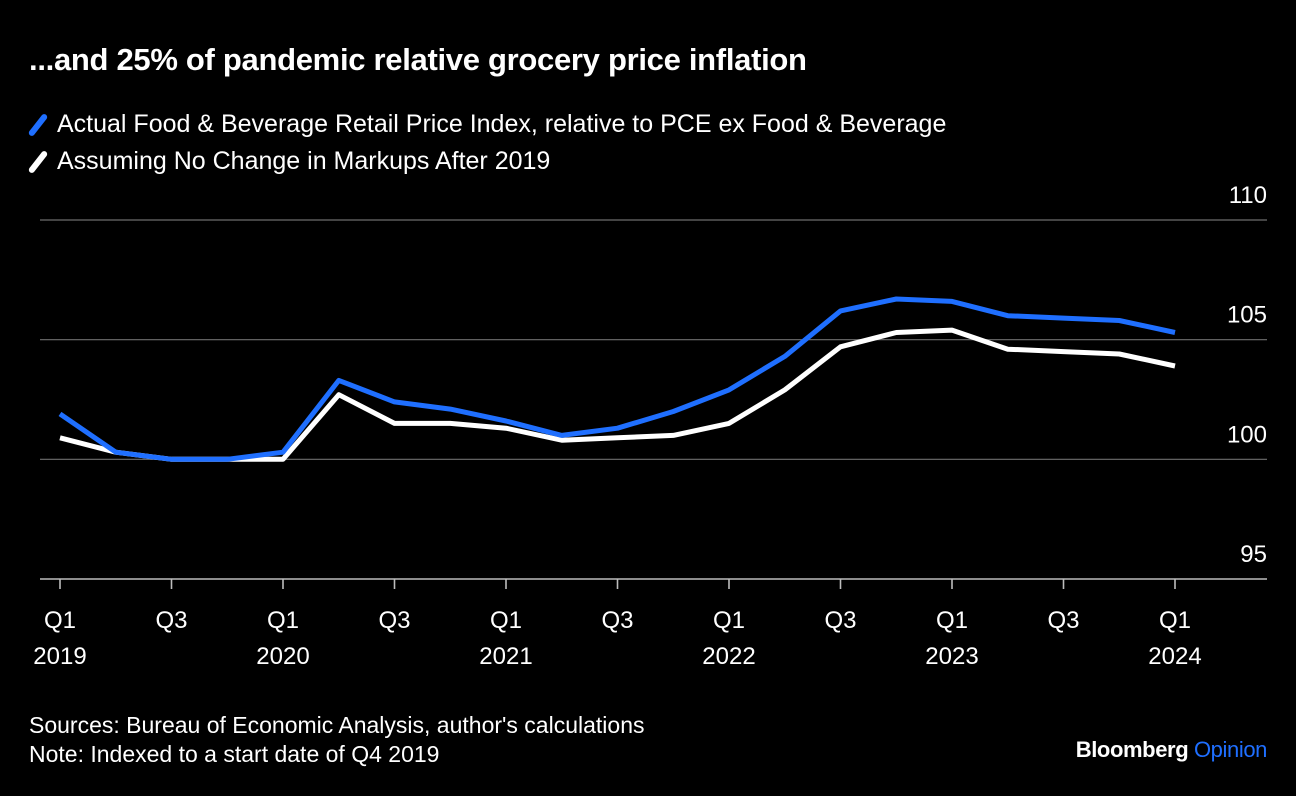 This screenshot has width=1296, height=796. What do you see at coordinates (234, 754) in the screenshot?
I see `note-text: Note: Indexed to a start date of Q4 2019` at bounding box center [234, 754].